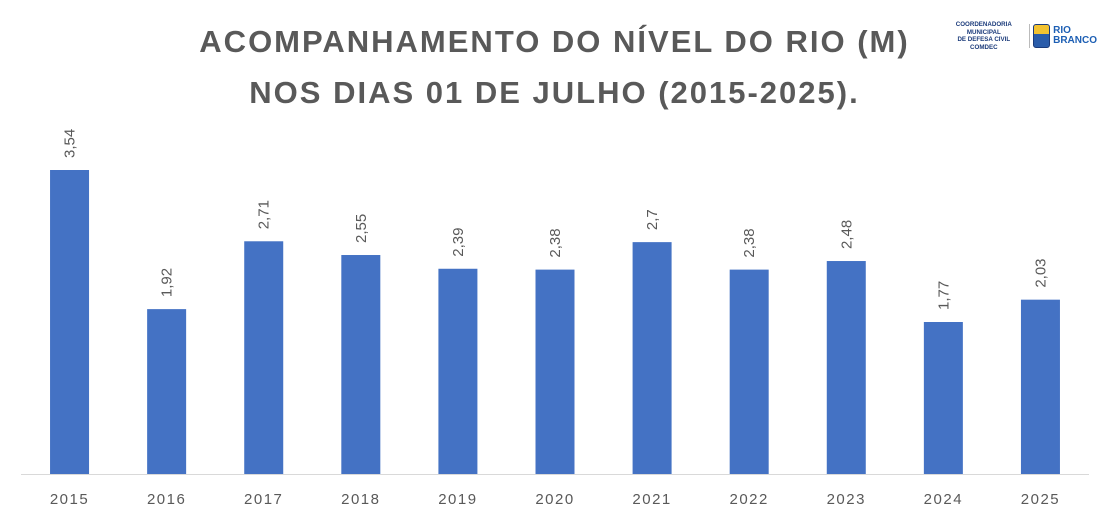 This screenshot has height=519, width=1109. I want to click on data-label-2019: 2,39, so click(458, 242).